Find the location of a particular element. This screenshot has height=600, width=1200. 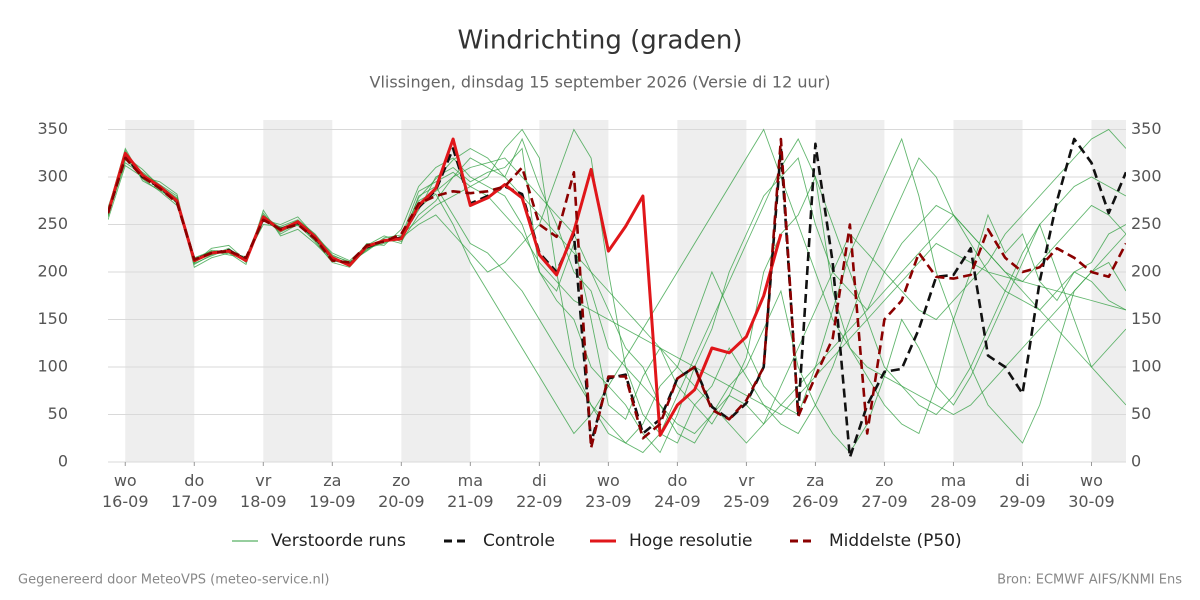

x-tick-label: vr 18-09 is located at coordinates (263, 491).